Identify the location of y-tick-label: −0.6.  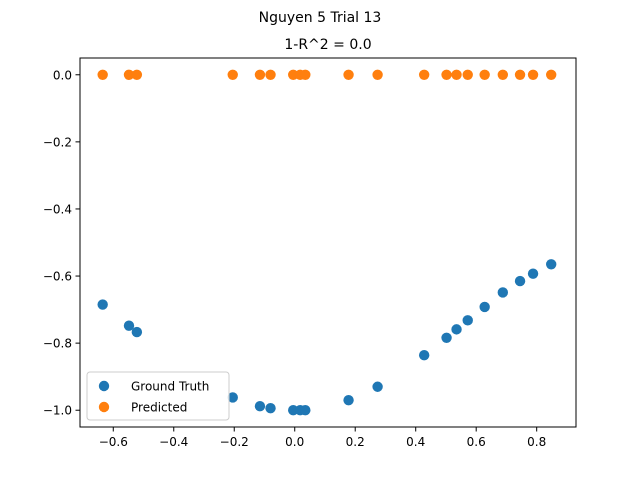
(57, 277).